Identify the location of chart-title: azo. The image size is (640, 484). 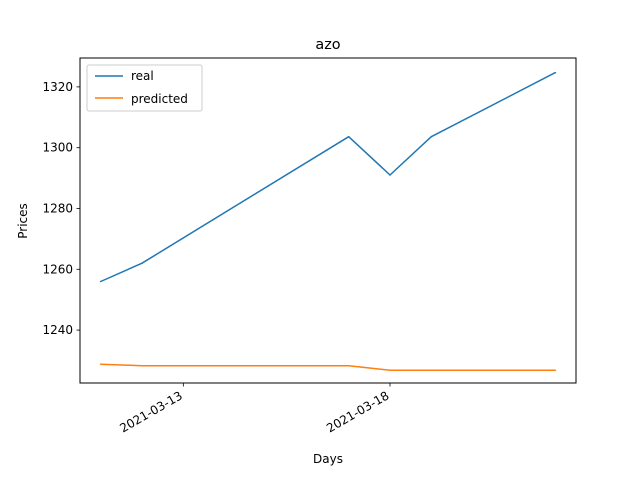
(327, 45).